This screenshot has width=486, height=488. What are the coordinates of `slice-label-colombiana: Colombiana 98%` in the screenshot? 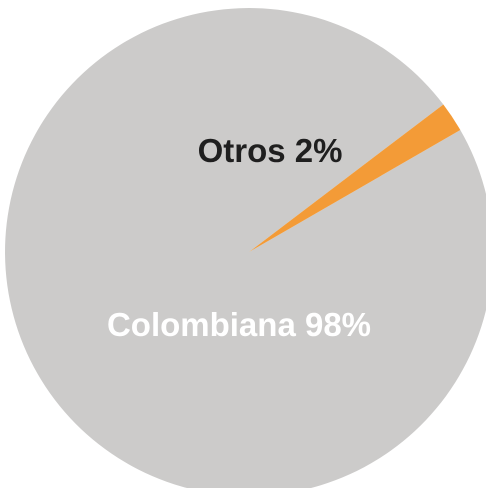 It's located at (239, 324).